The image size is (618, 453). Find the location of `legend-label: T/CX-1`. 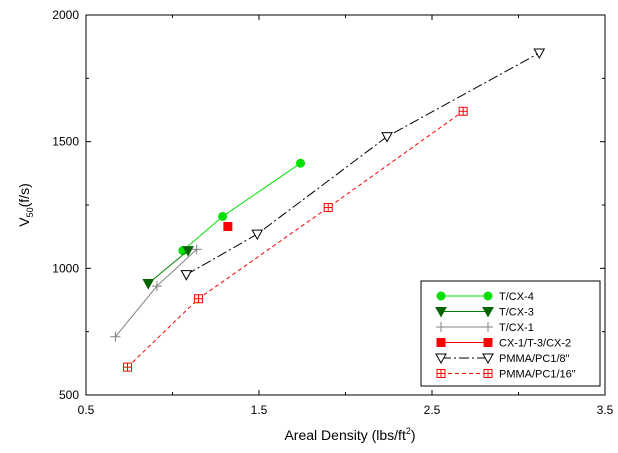

legend-label: T/CX-1 is located at coordinates (516, 328).